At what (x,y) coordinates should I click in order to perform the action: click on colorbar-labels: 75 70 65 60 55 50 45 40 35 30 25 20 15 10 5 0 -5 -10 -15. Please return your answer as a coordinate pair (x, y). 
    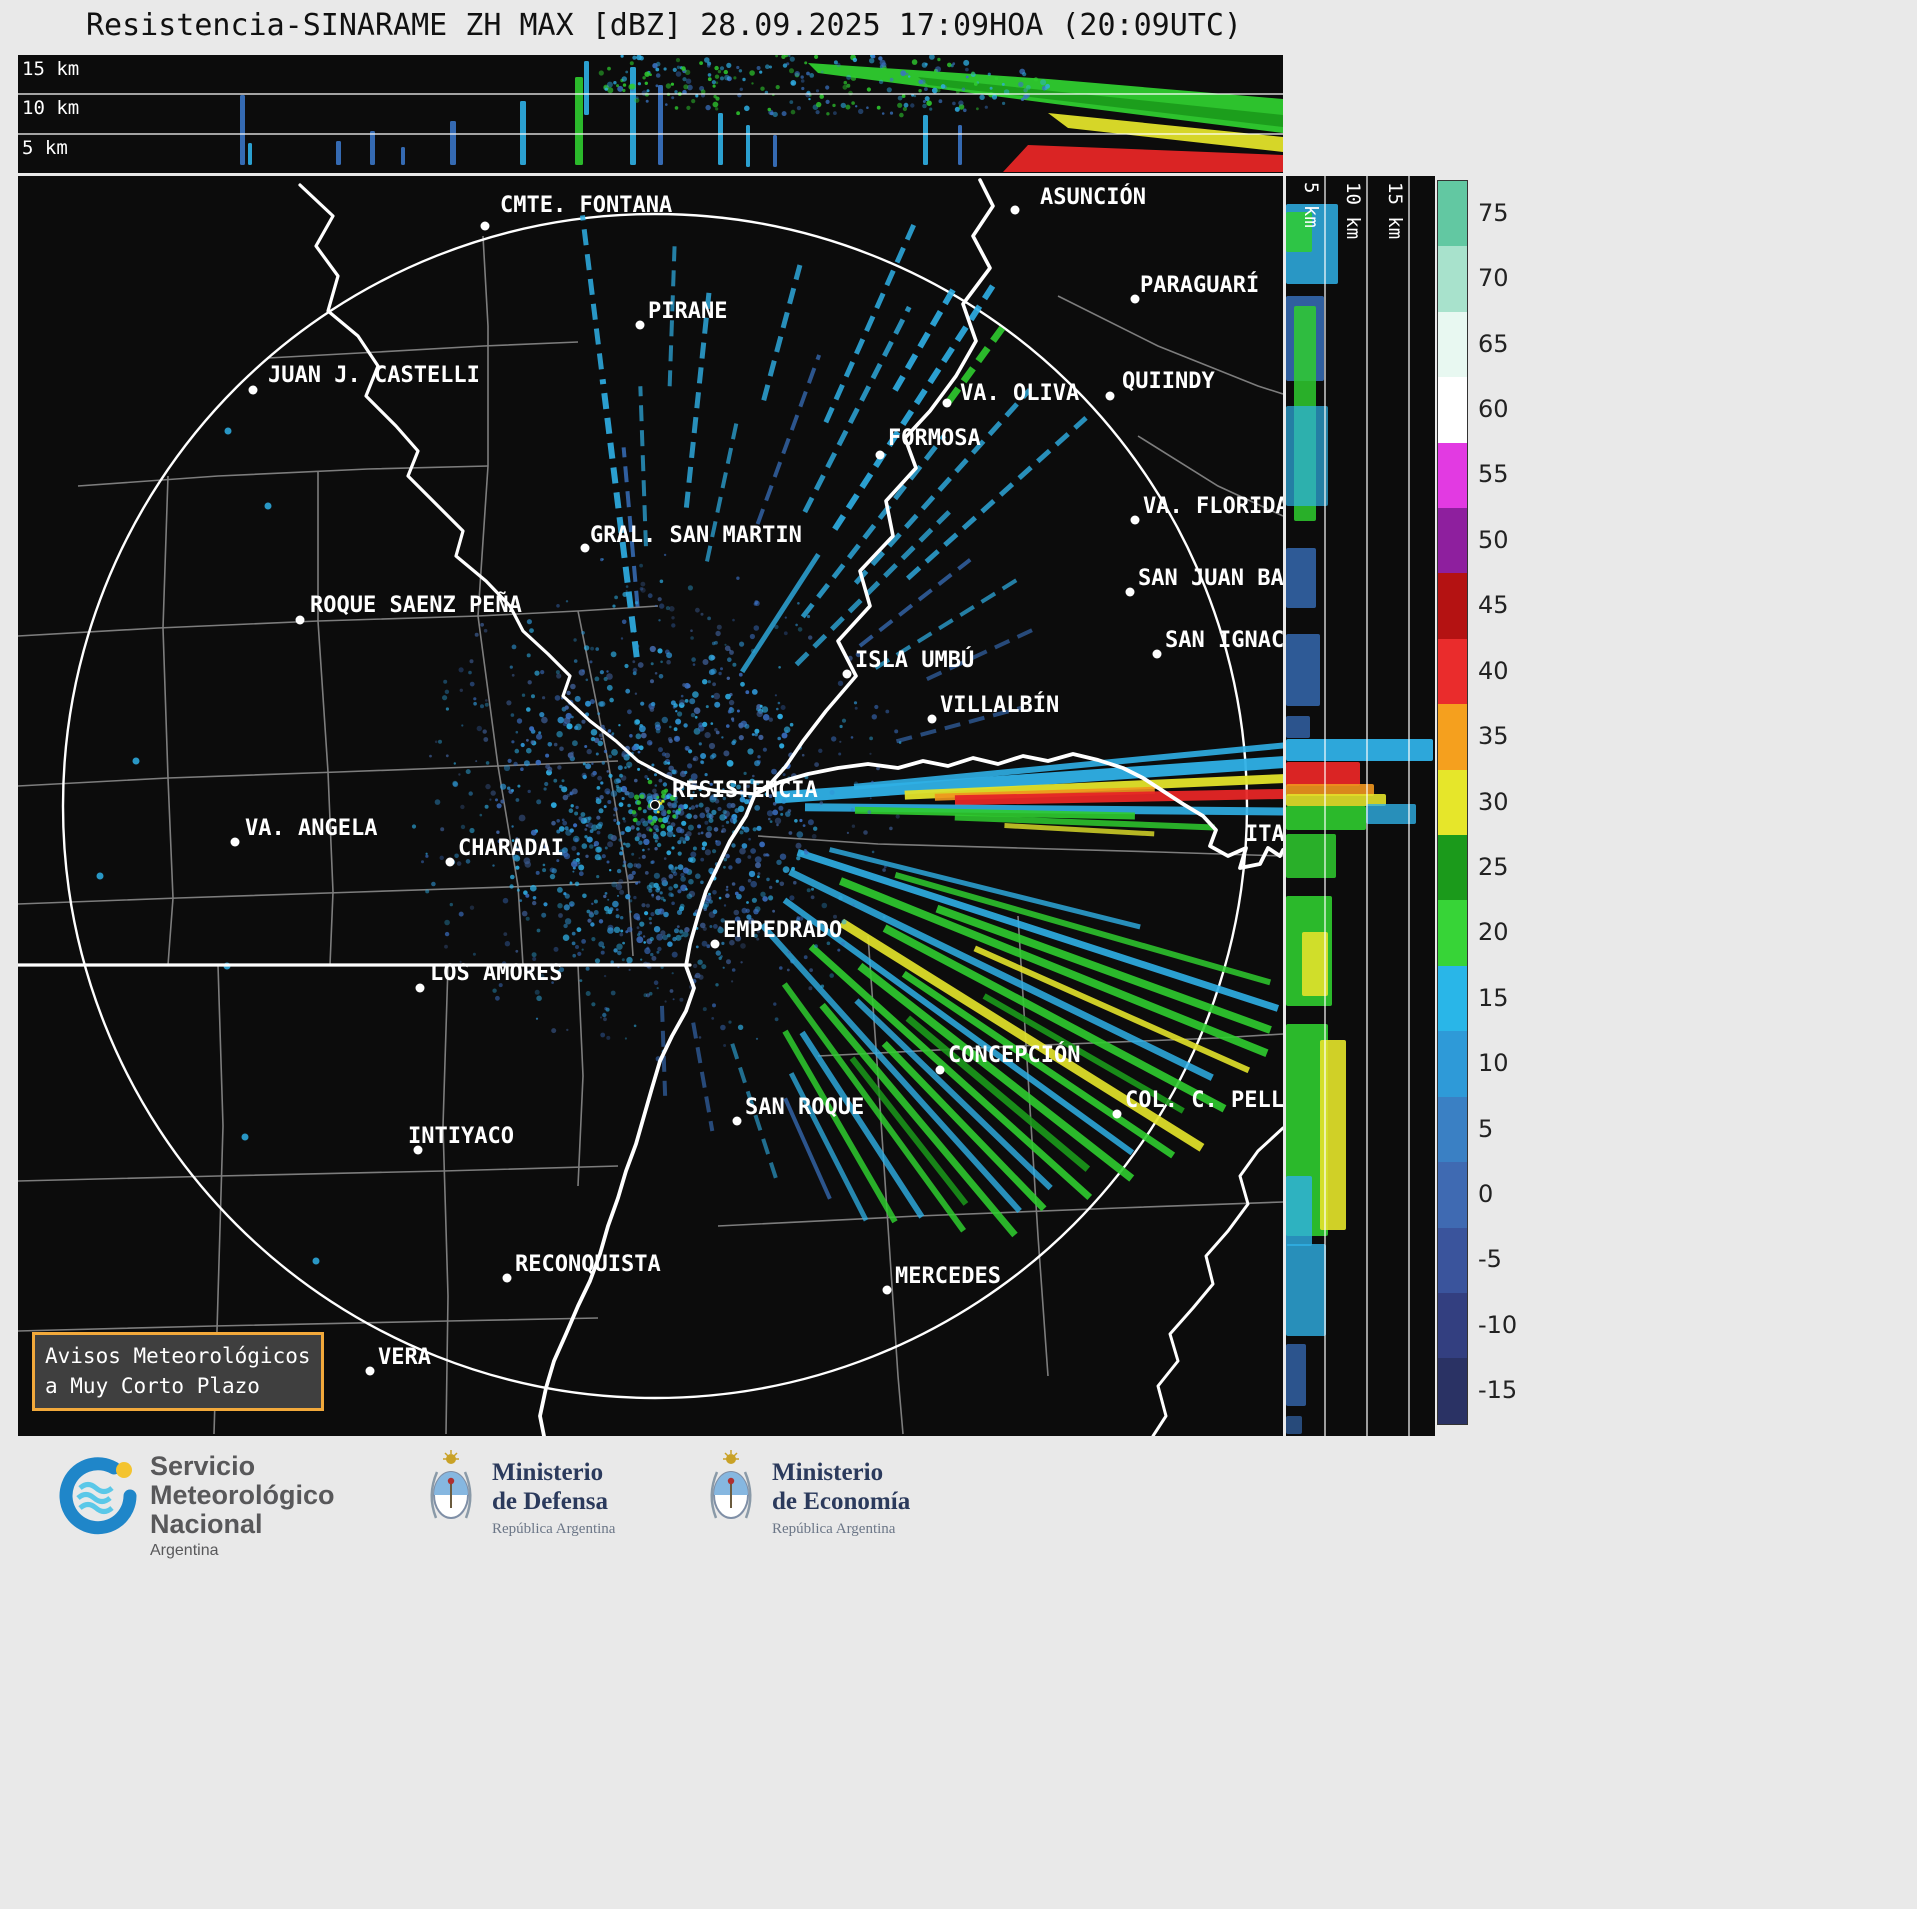
    Looking at the image, I should click on (1518, 802).